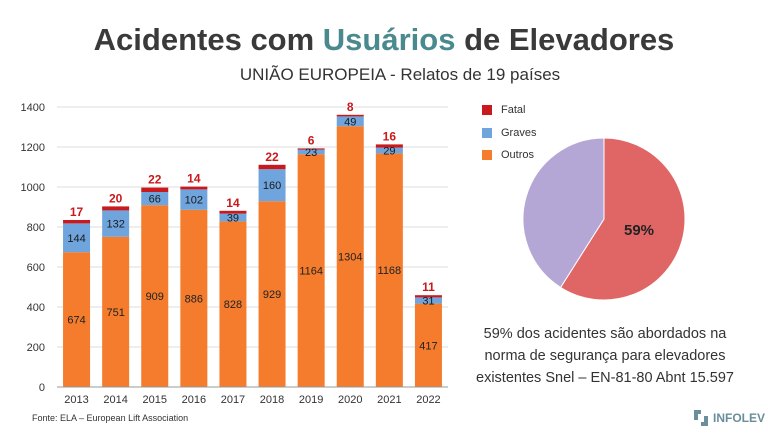 Image resolution: width=768 pixels, height=437 pixels. Describe the element at coordinates (233, 400) in the screenshot. I see `x-tick-label: 2017` at that location.